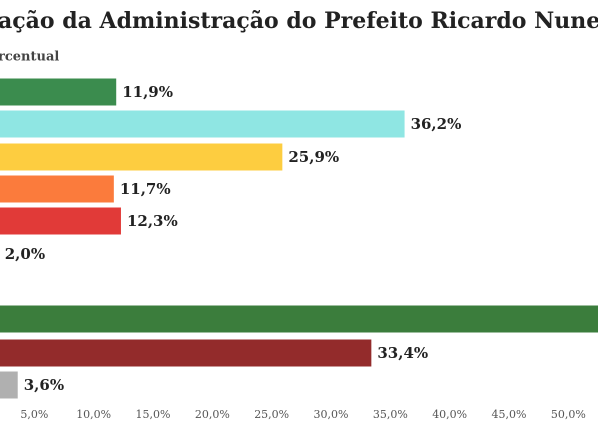 The height and width of the screenshot is (437, 598). Describe the element at coordinates (34, 414) in the screenshot. I see `x-tick-label: 5,0%` at that location.